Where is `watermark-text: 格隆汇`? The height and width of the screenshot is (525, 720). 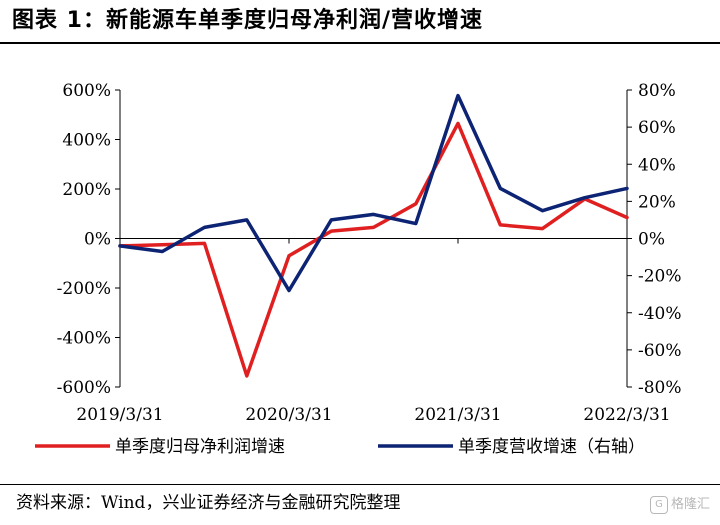 watermark-text: 格隆汇 is located at coordinates (690, 504).